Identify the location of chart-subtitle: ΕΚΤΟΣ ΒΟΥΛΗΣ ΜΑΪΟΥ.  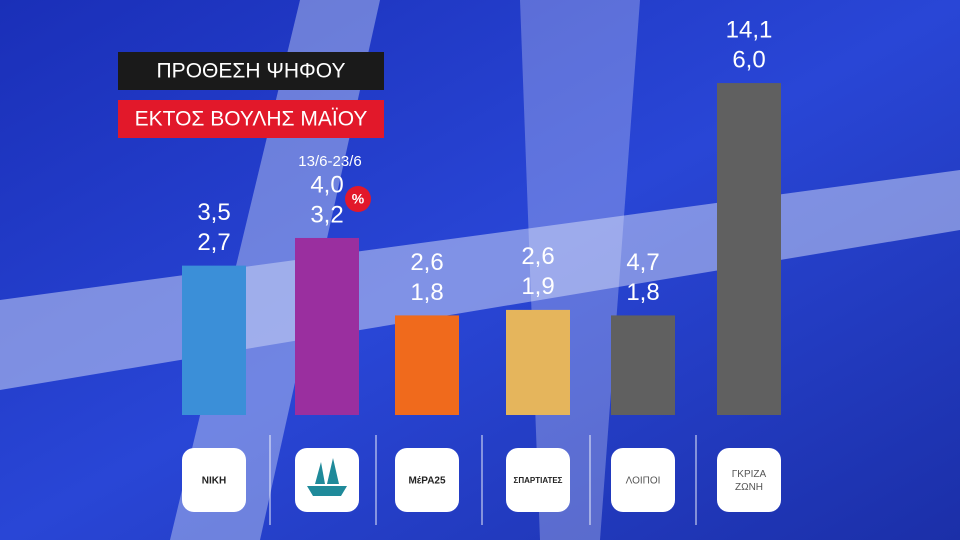
(251, 119).